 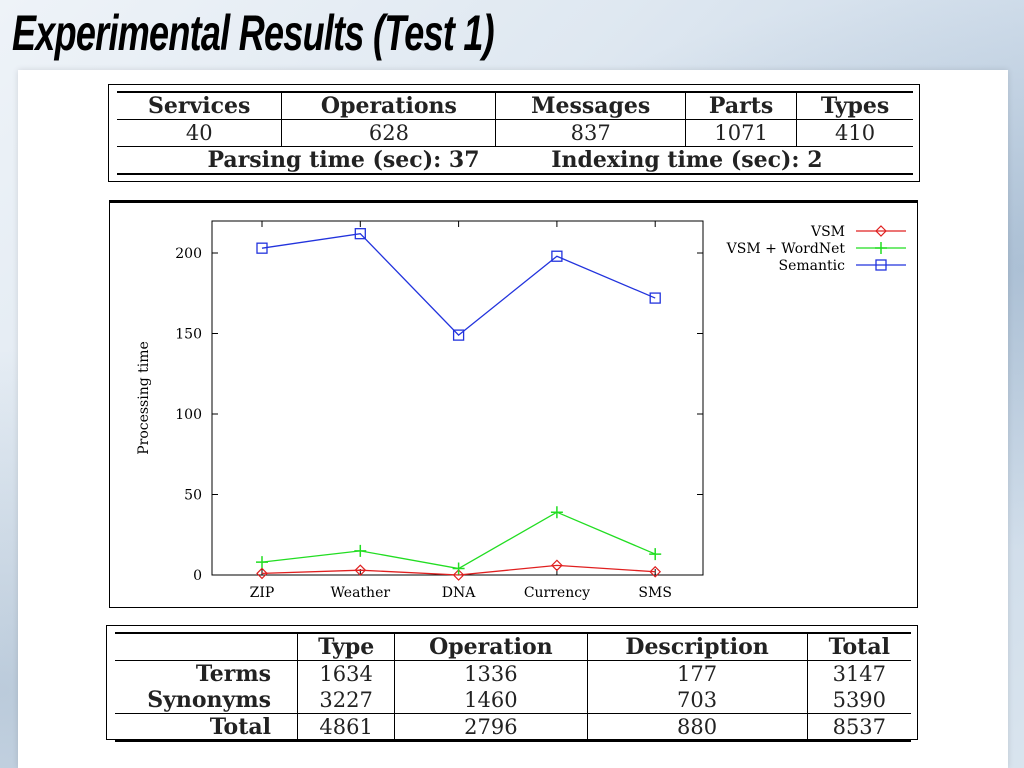 What do you see at coordinates (240, 727) in the screenshot?
I see `row-label-total: Total` at bounding box center [240, 727].